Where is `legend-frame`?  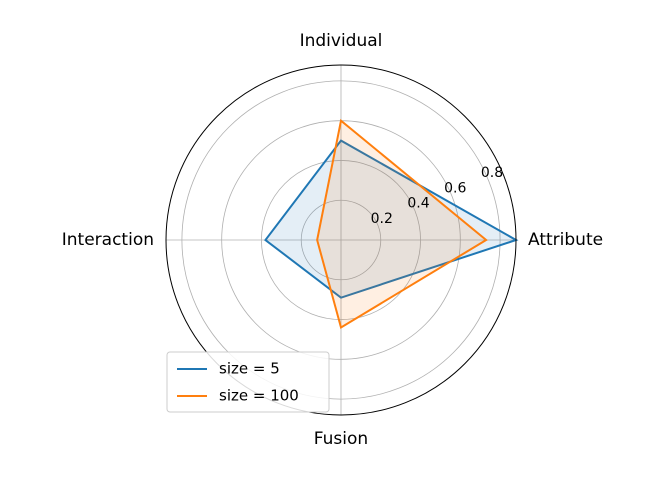 legend-frame is located at coordinates (248, 382).